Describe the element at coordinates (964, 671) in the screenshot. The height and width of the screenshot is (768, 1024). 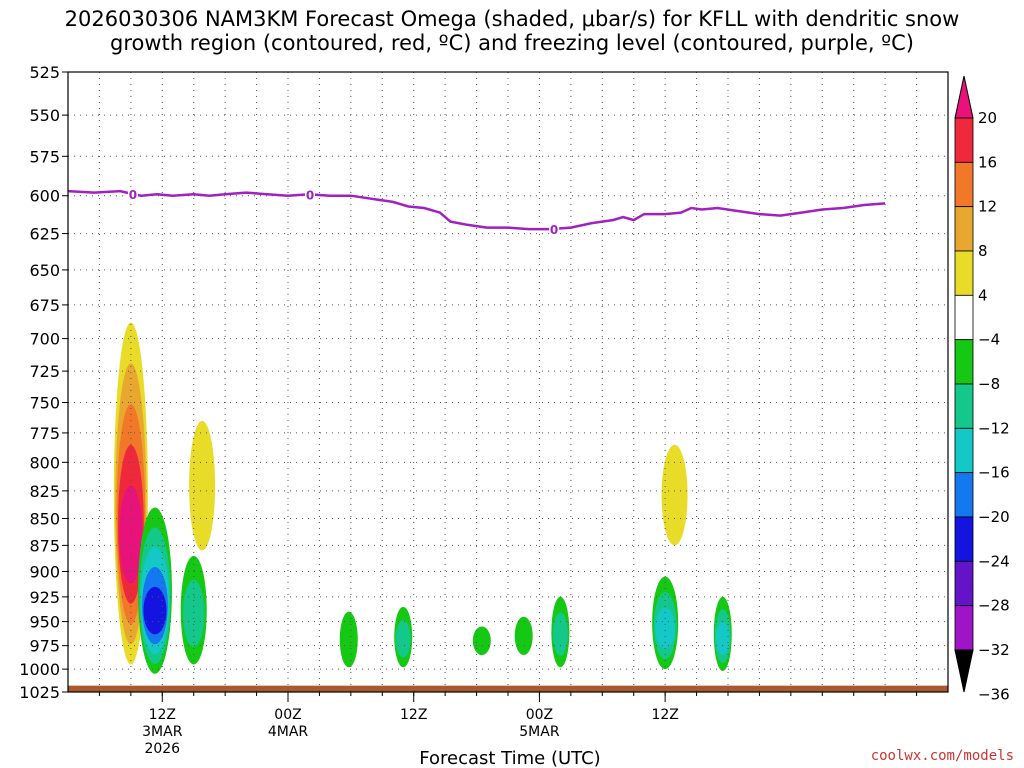
I see `colorbar-min-triangle` at that location.